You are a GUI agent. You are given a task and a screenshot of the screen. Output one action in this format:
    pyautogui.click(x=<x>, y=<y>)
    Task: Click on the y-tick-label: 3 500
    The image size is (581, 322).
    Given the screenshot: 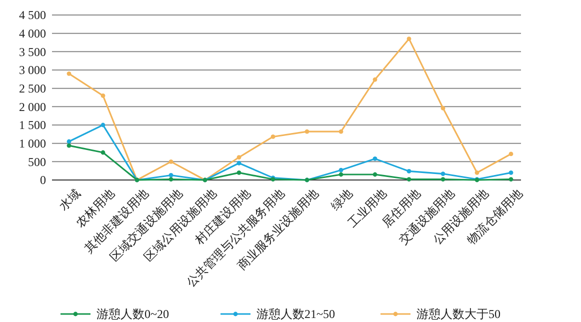 What is the action you would take?
    pyautogui.click(x=32, y=51)
    